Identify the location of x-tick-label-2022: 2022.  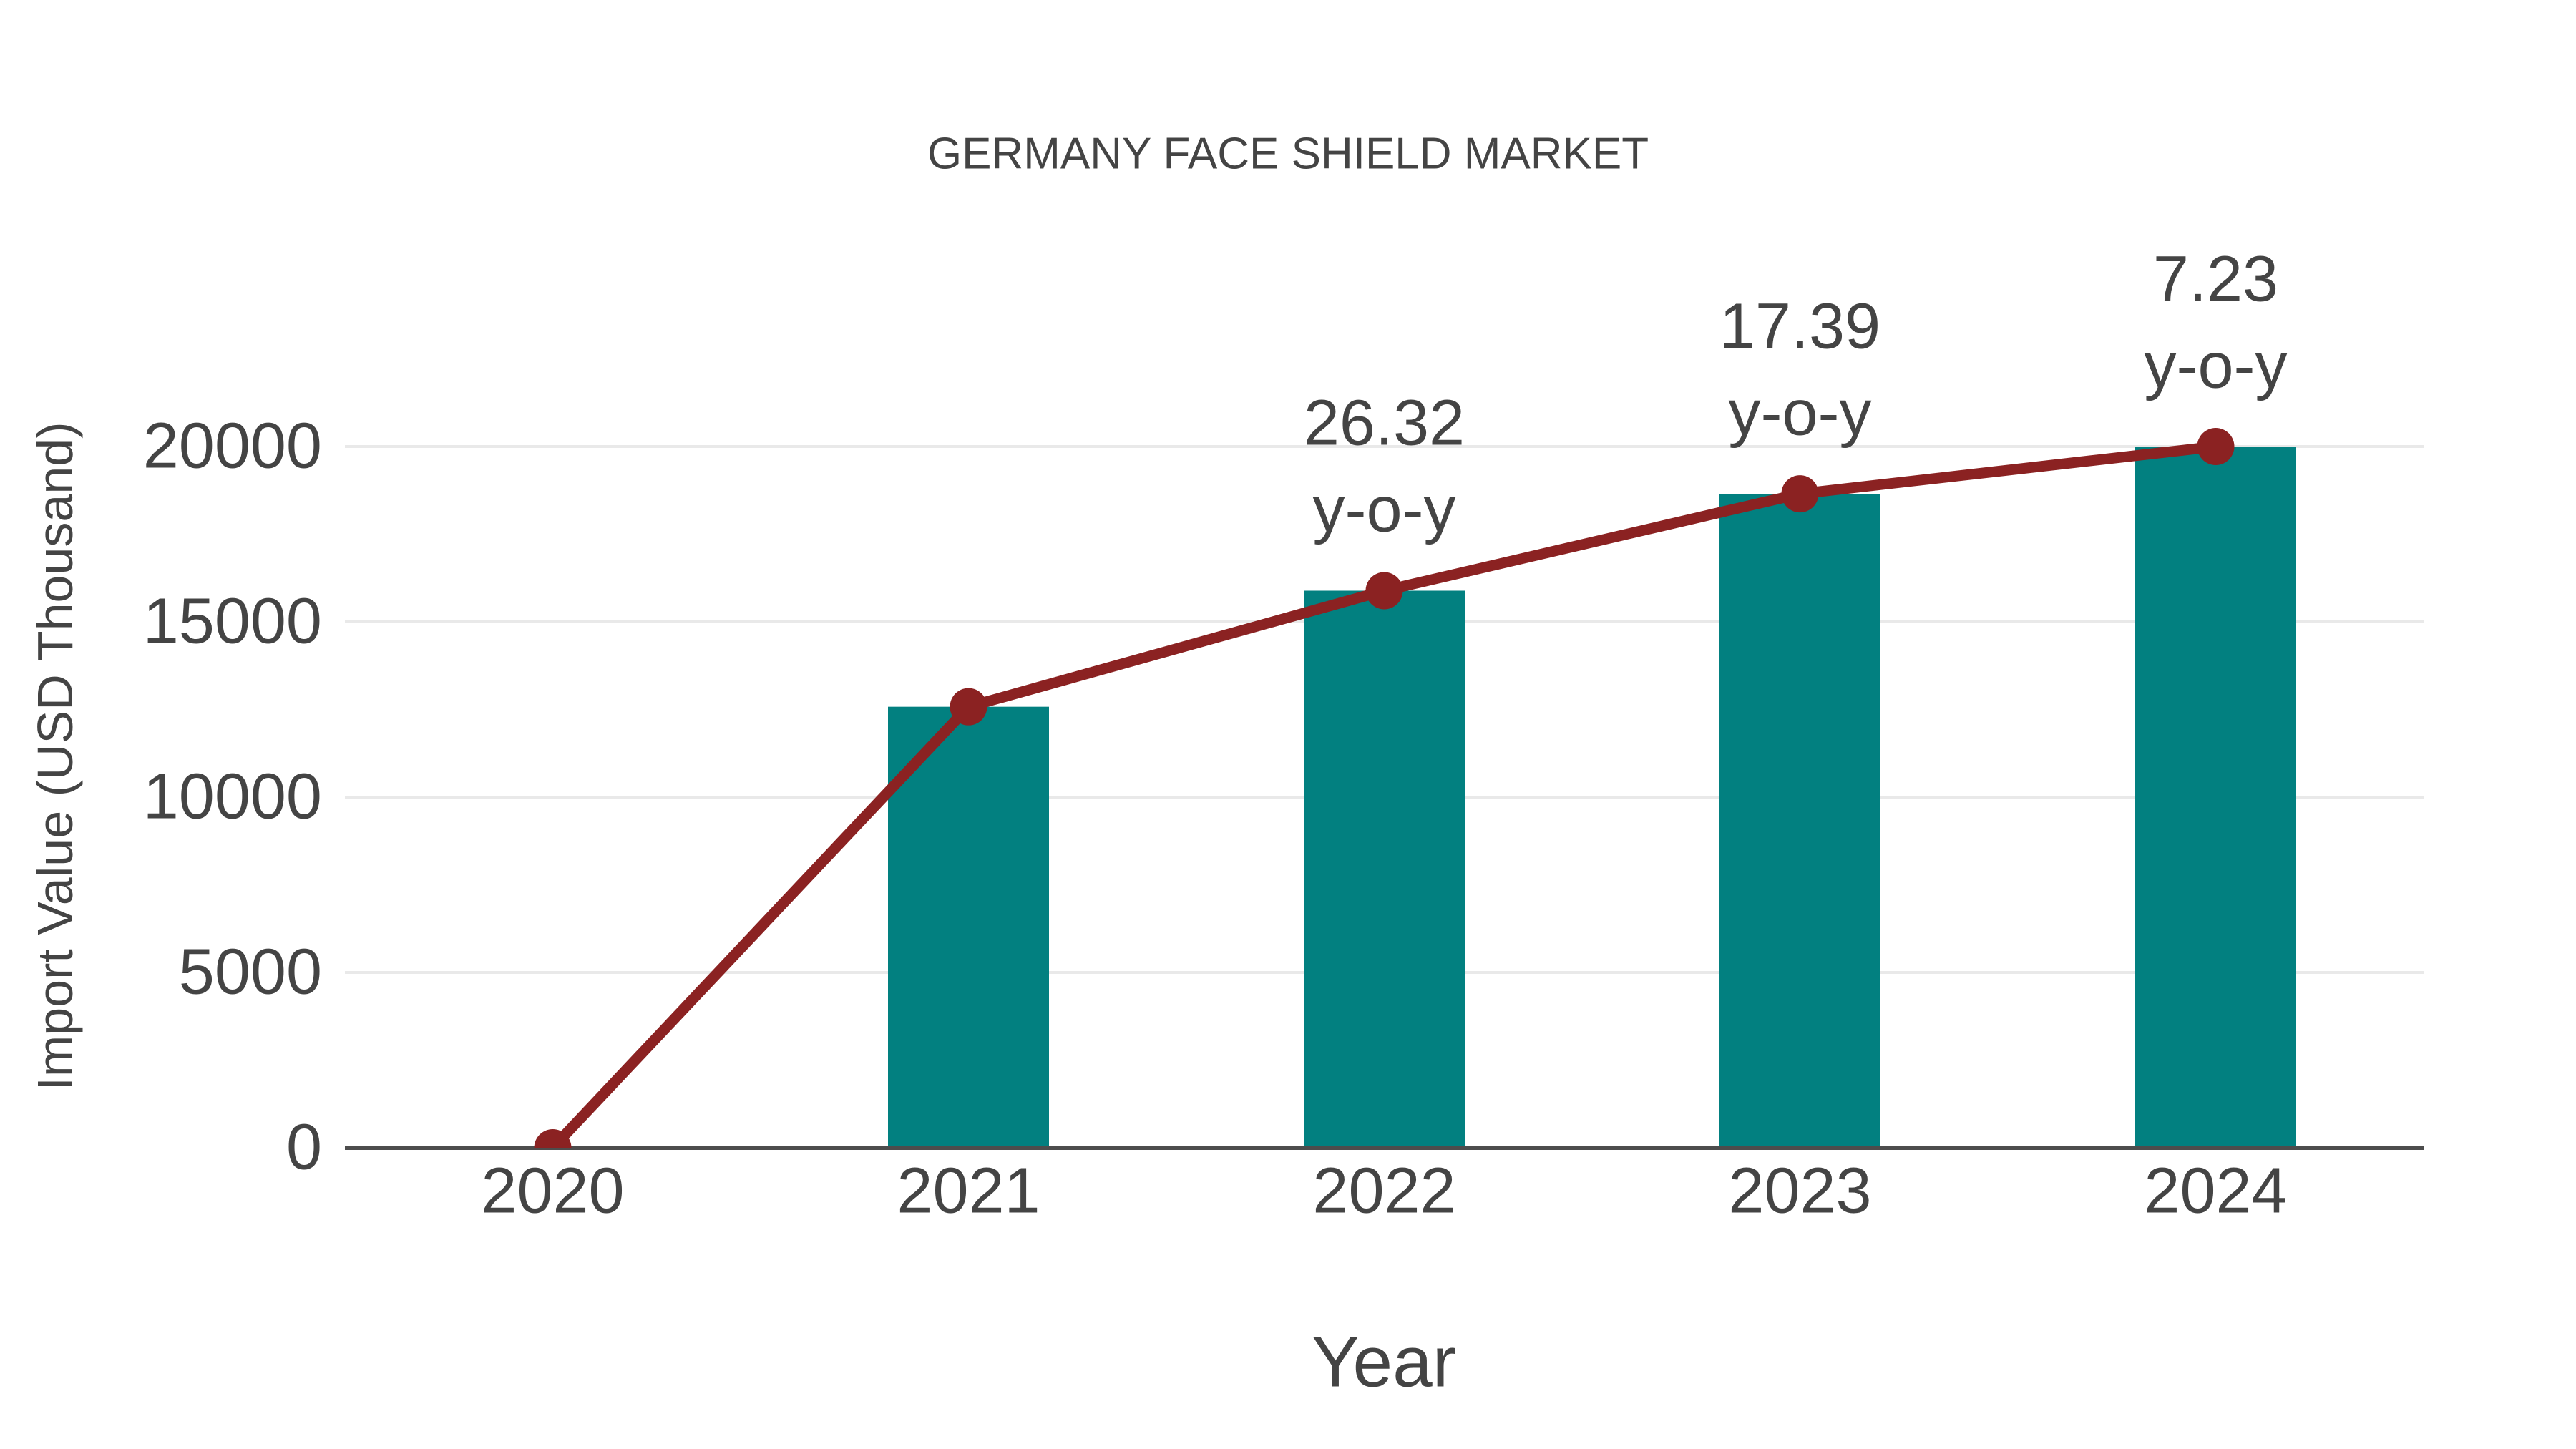
(1384, 1191).